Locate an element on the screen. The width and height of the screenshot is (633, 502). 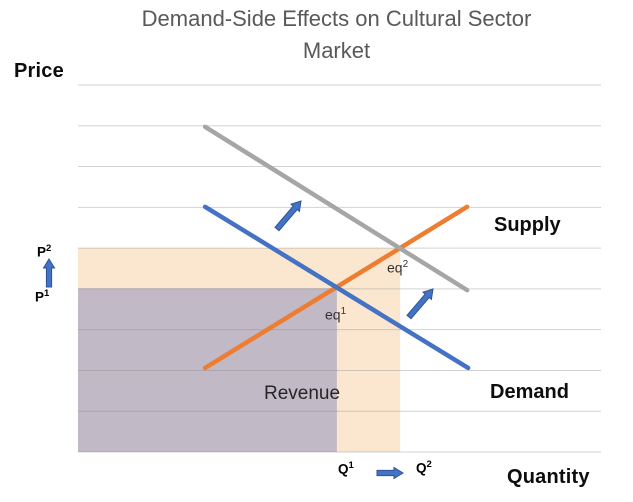
q2-base: Q is located at coordinates (421, 468).